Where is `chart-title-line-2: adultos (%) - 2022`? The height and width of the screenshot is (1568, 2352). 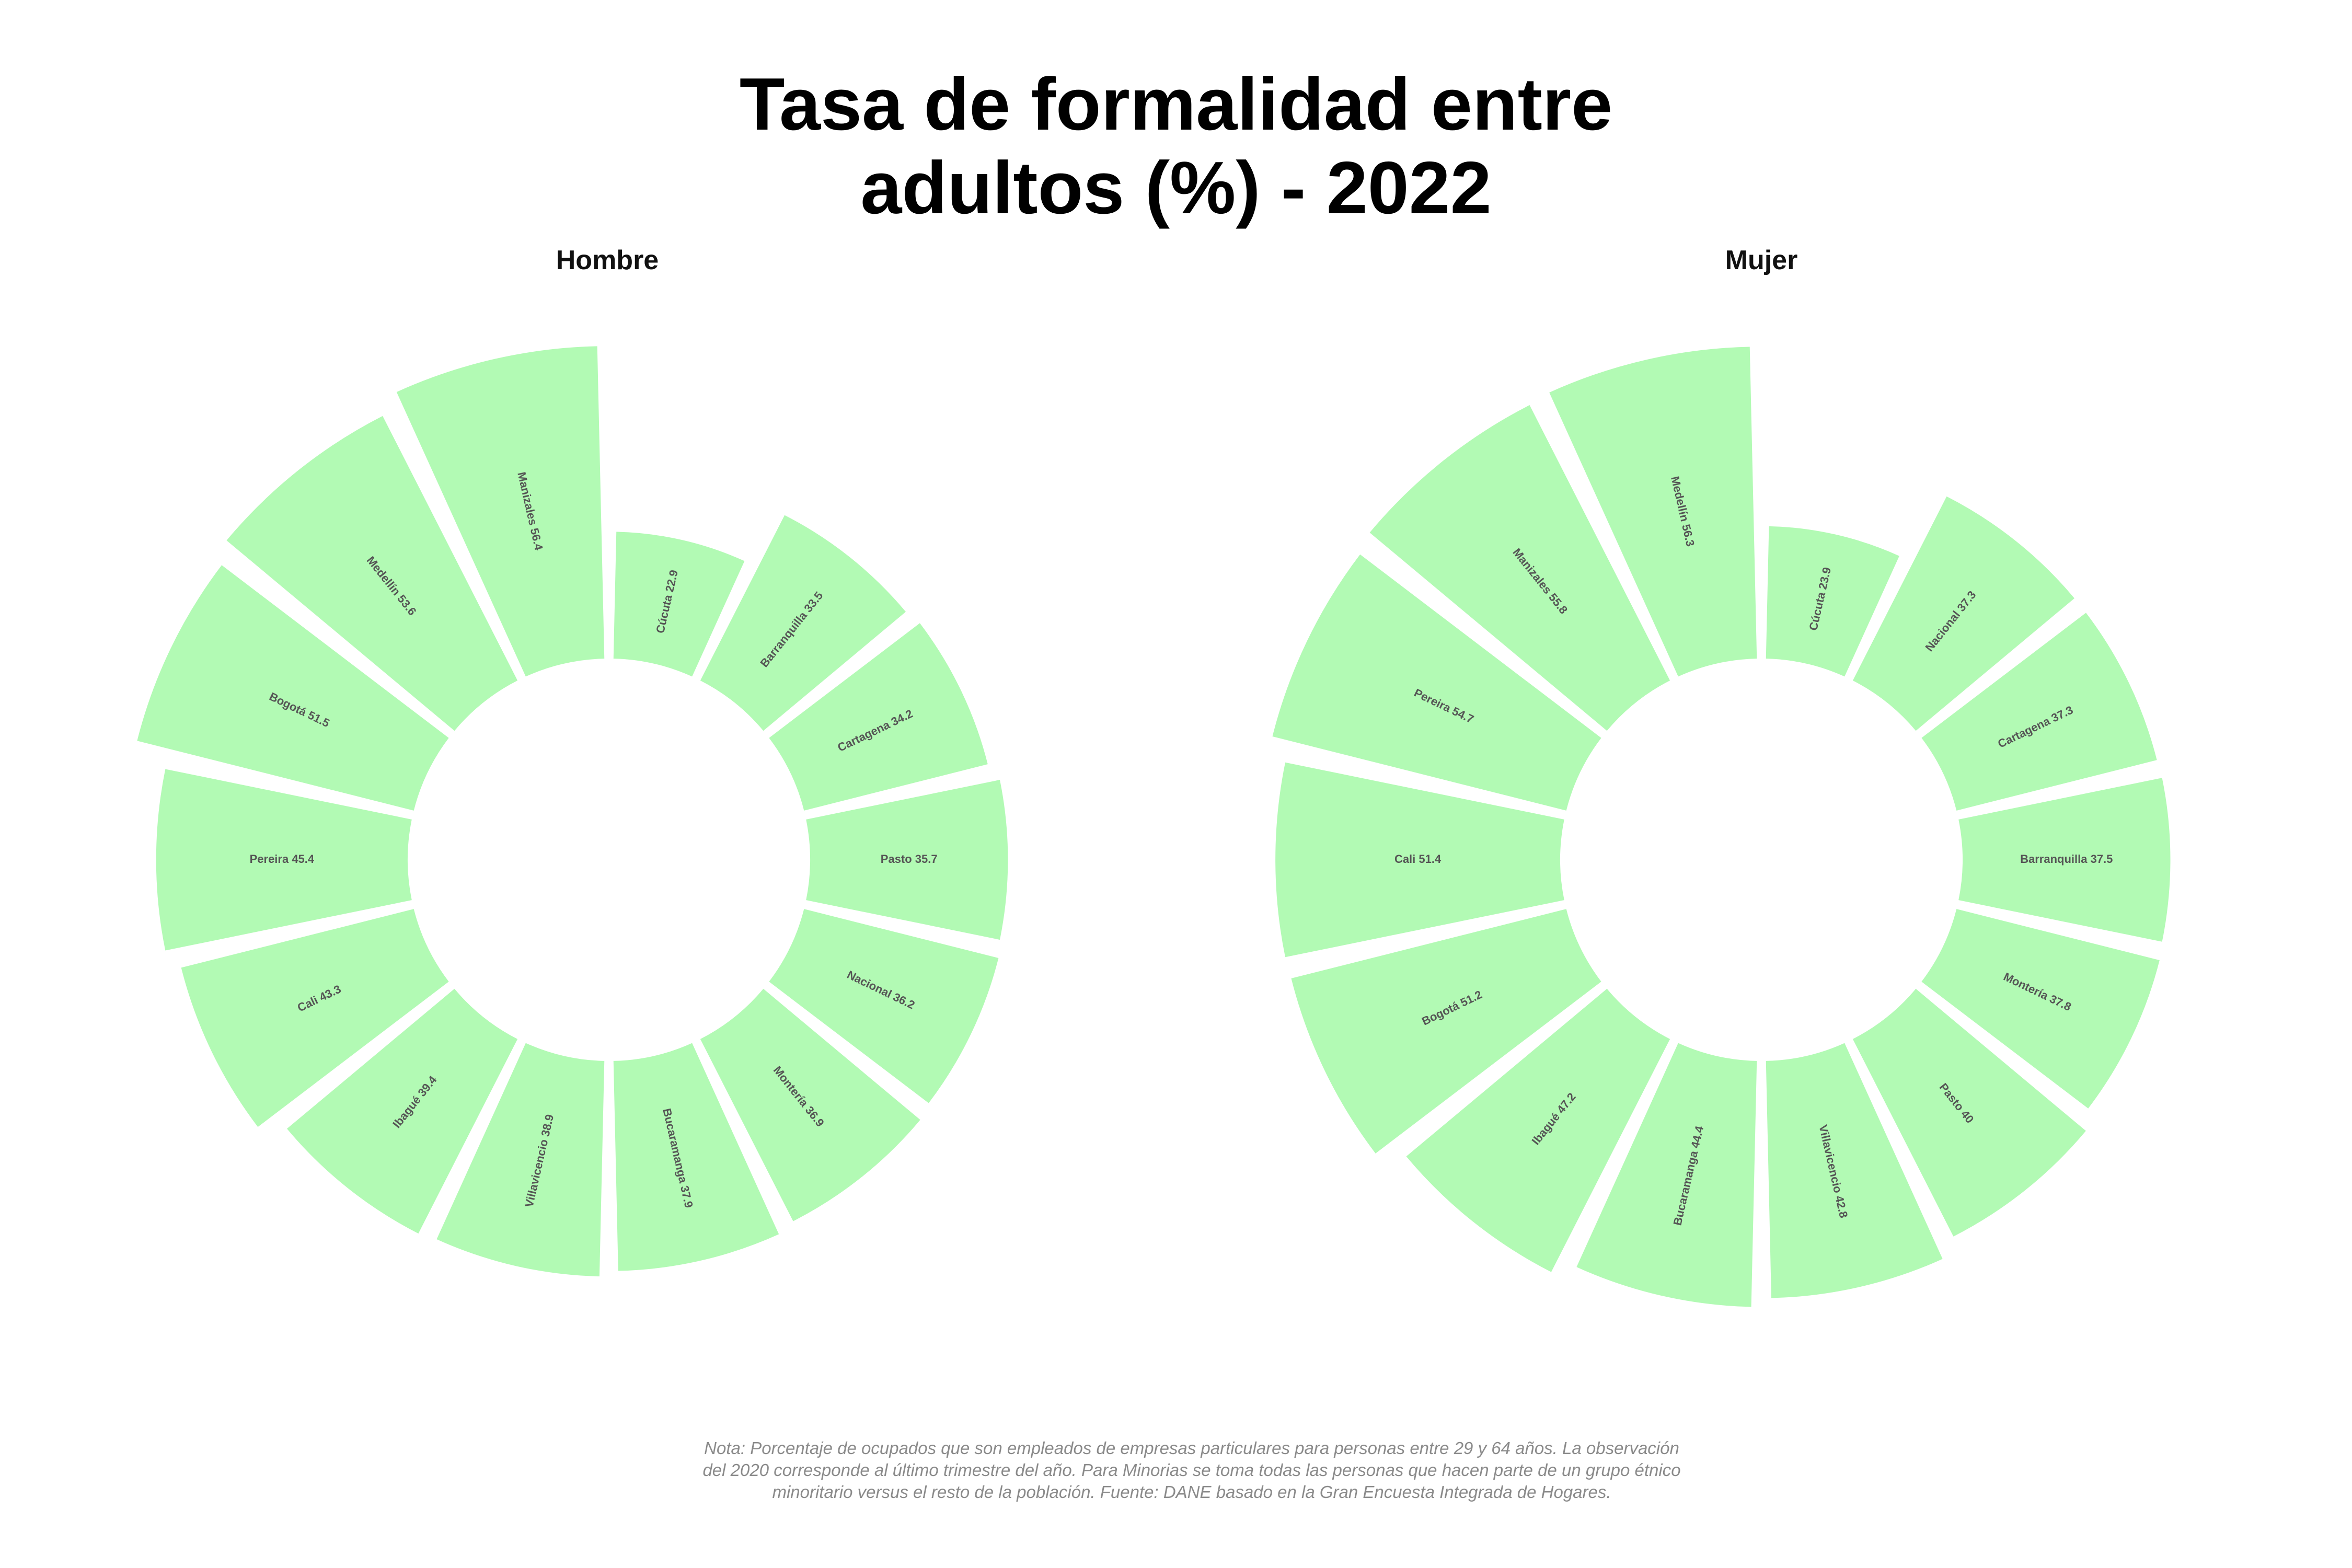 chart-title-line-2: adultos (%) - 2022 is located at coordinates (1176, 187).